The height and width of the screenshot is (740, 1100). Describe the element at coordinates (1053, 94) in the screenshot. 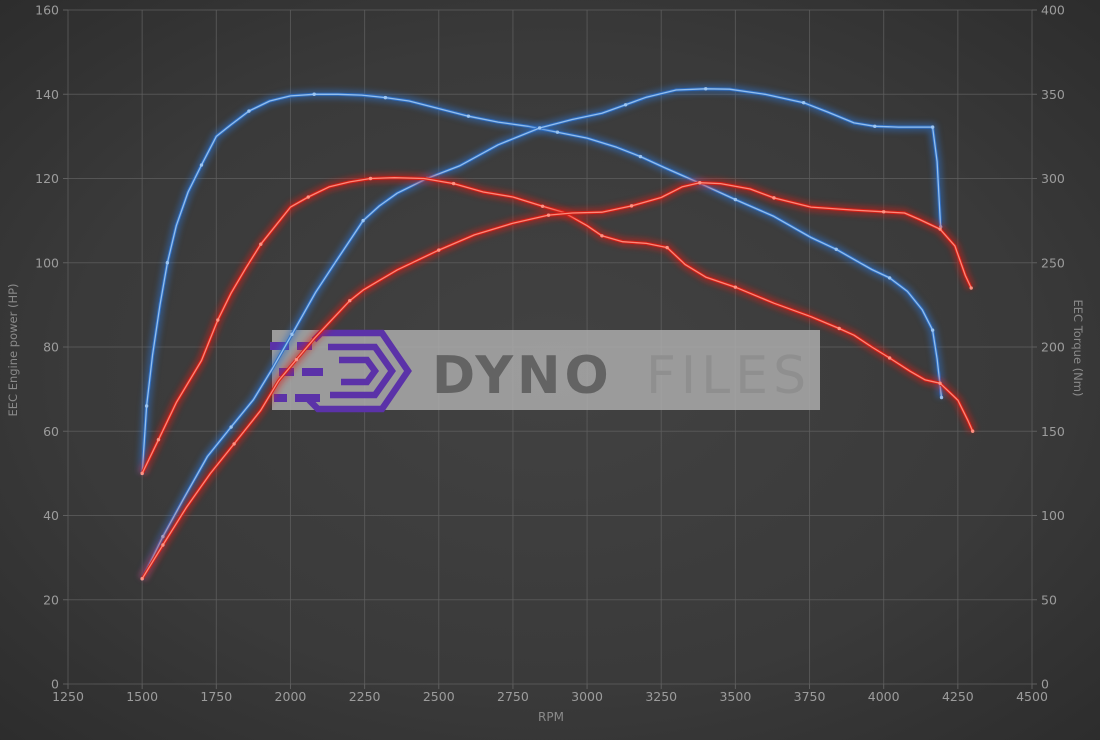

I see `y-right-tick-label: 350` at that location.